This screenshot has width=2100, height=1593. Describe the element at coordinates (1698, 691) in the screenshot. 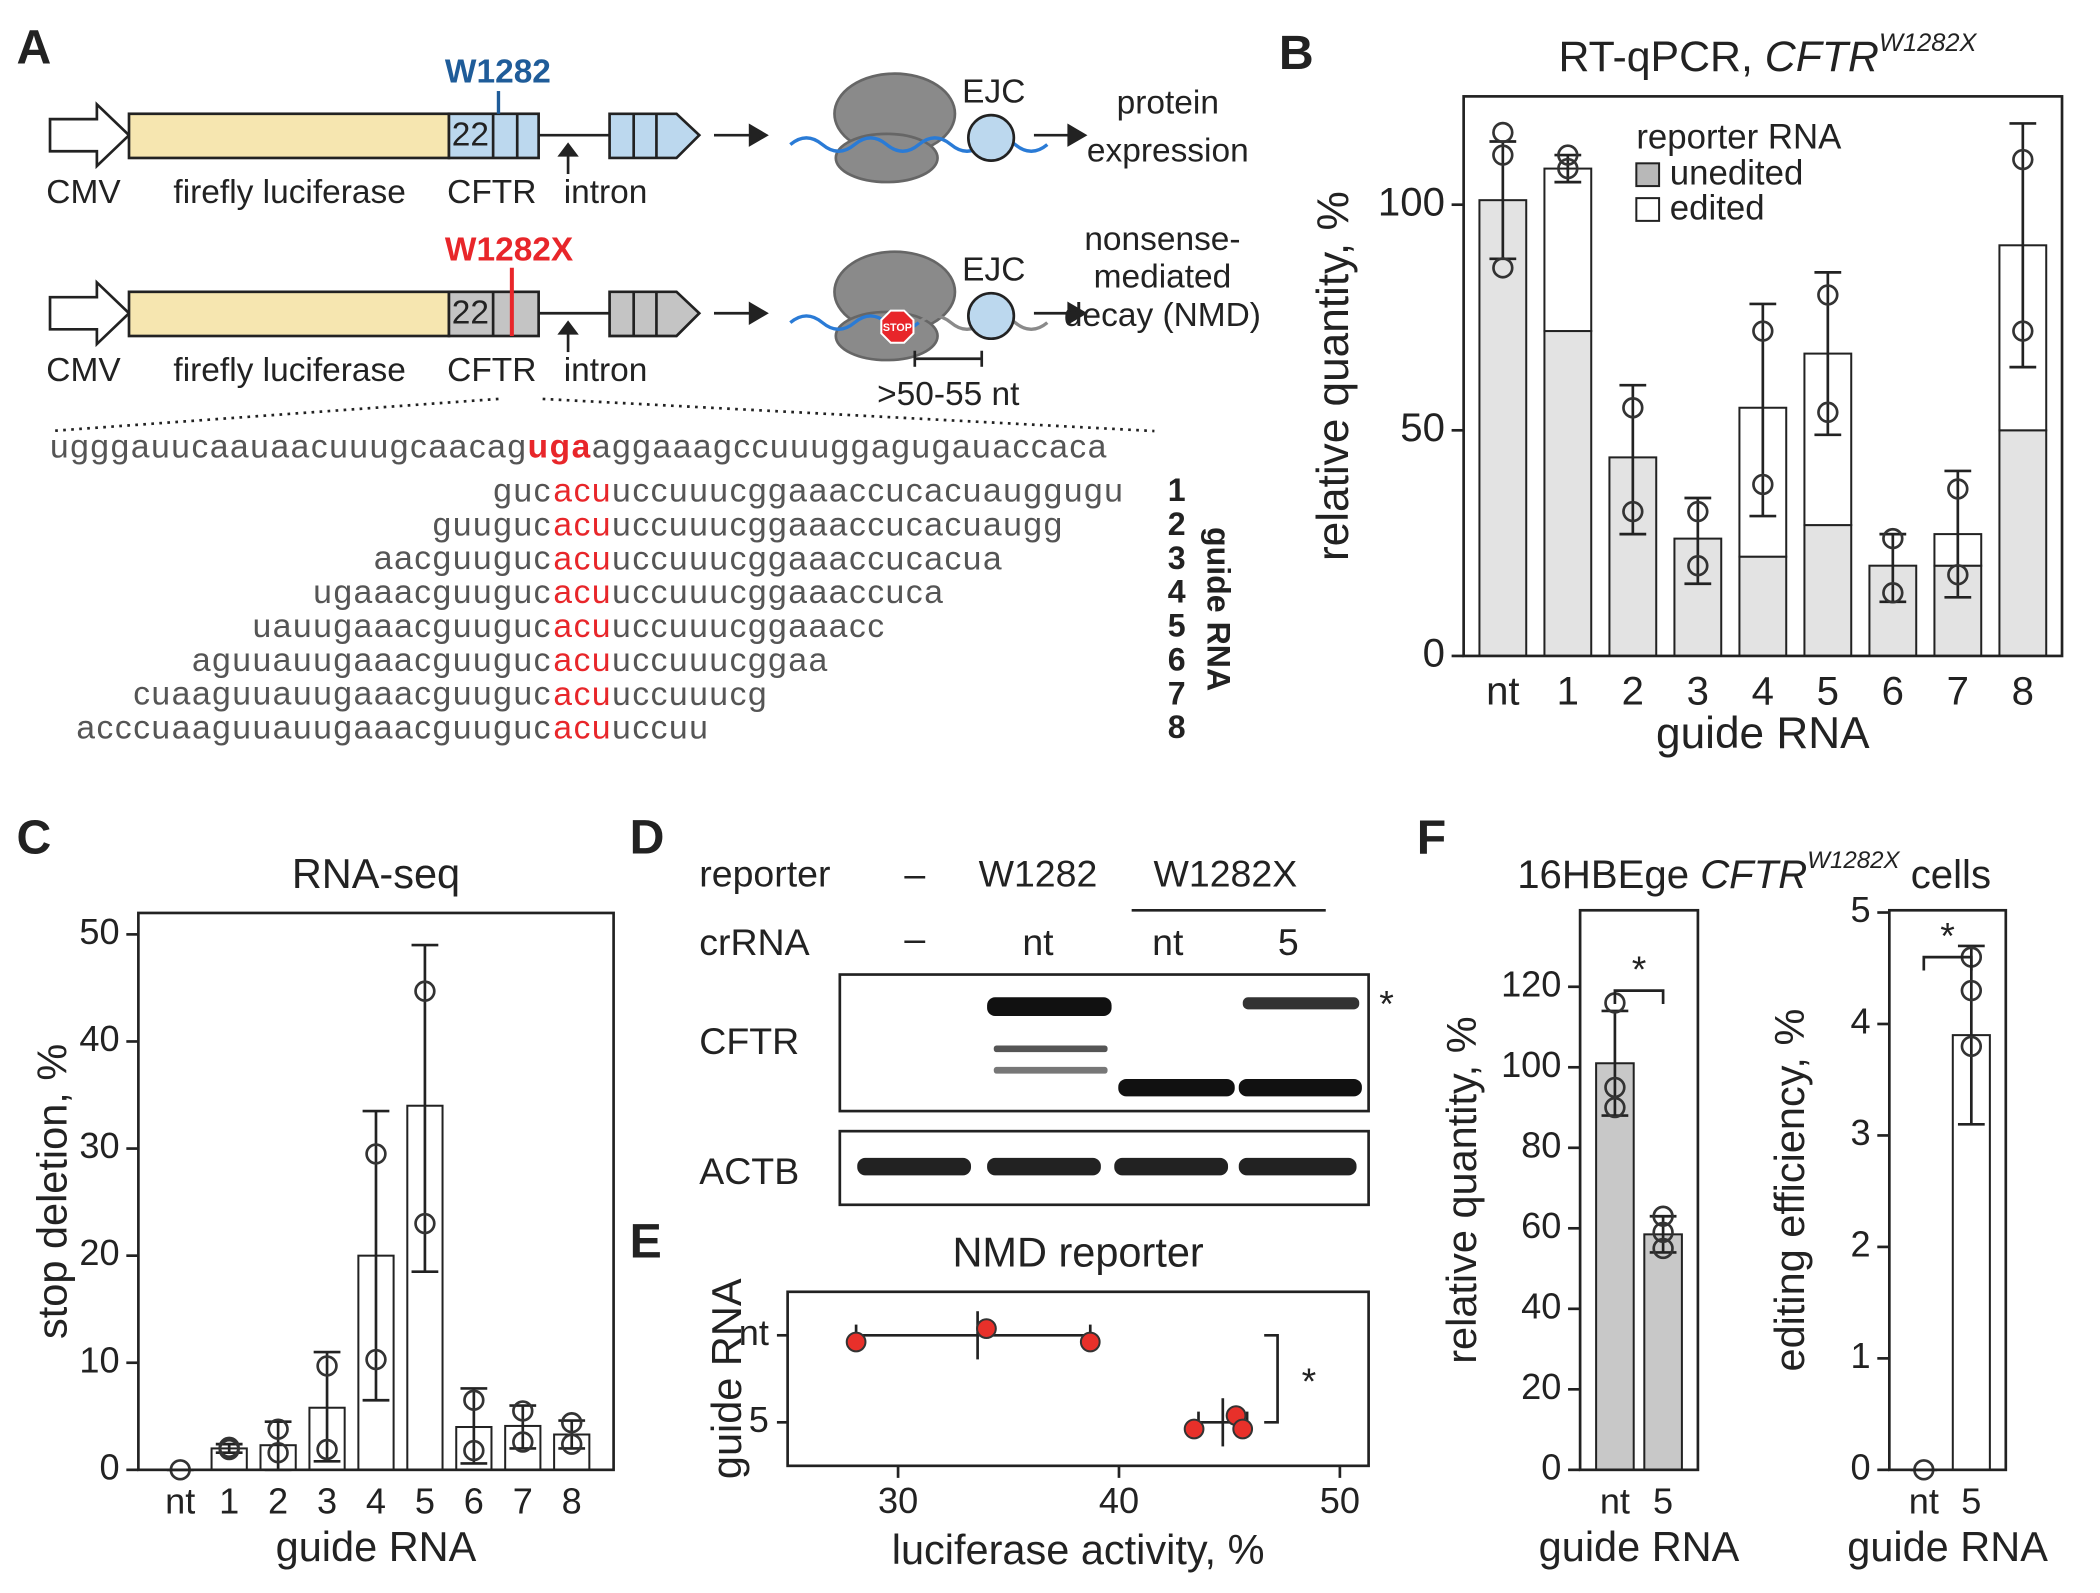

I see `x-tick-label: 3` at that location.